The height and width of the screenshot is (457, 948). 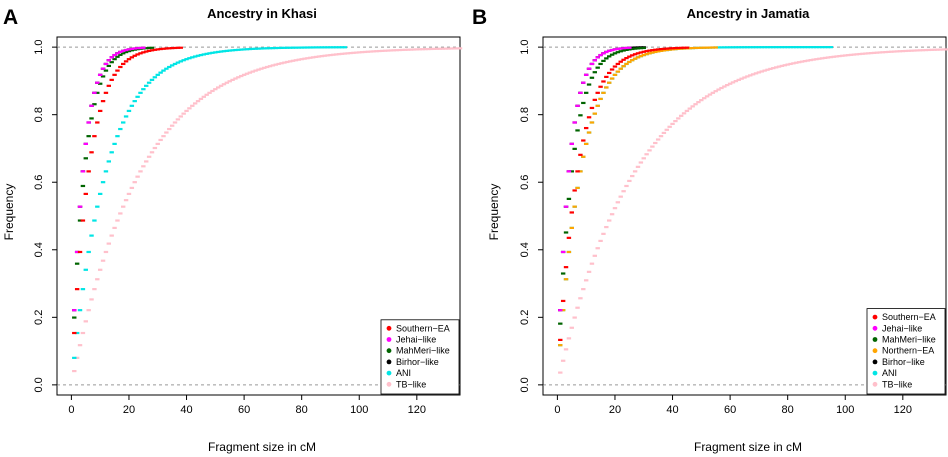 What do you see at coordinates (45, 216) in the screenshot?
I see `y-axis-khasi: 0.0 0.2 0.4 0.6 0.8 1.0` at bounding box center [45, 216].